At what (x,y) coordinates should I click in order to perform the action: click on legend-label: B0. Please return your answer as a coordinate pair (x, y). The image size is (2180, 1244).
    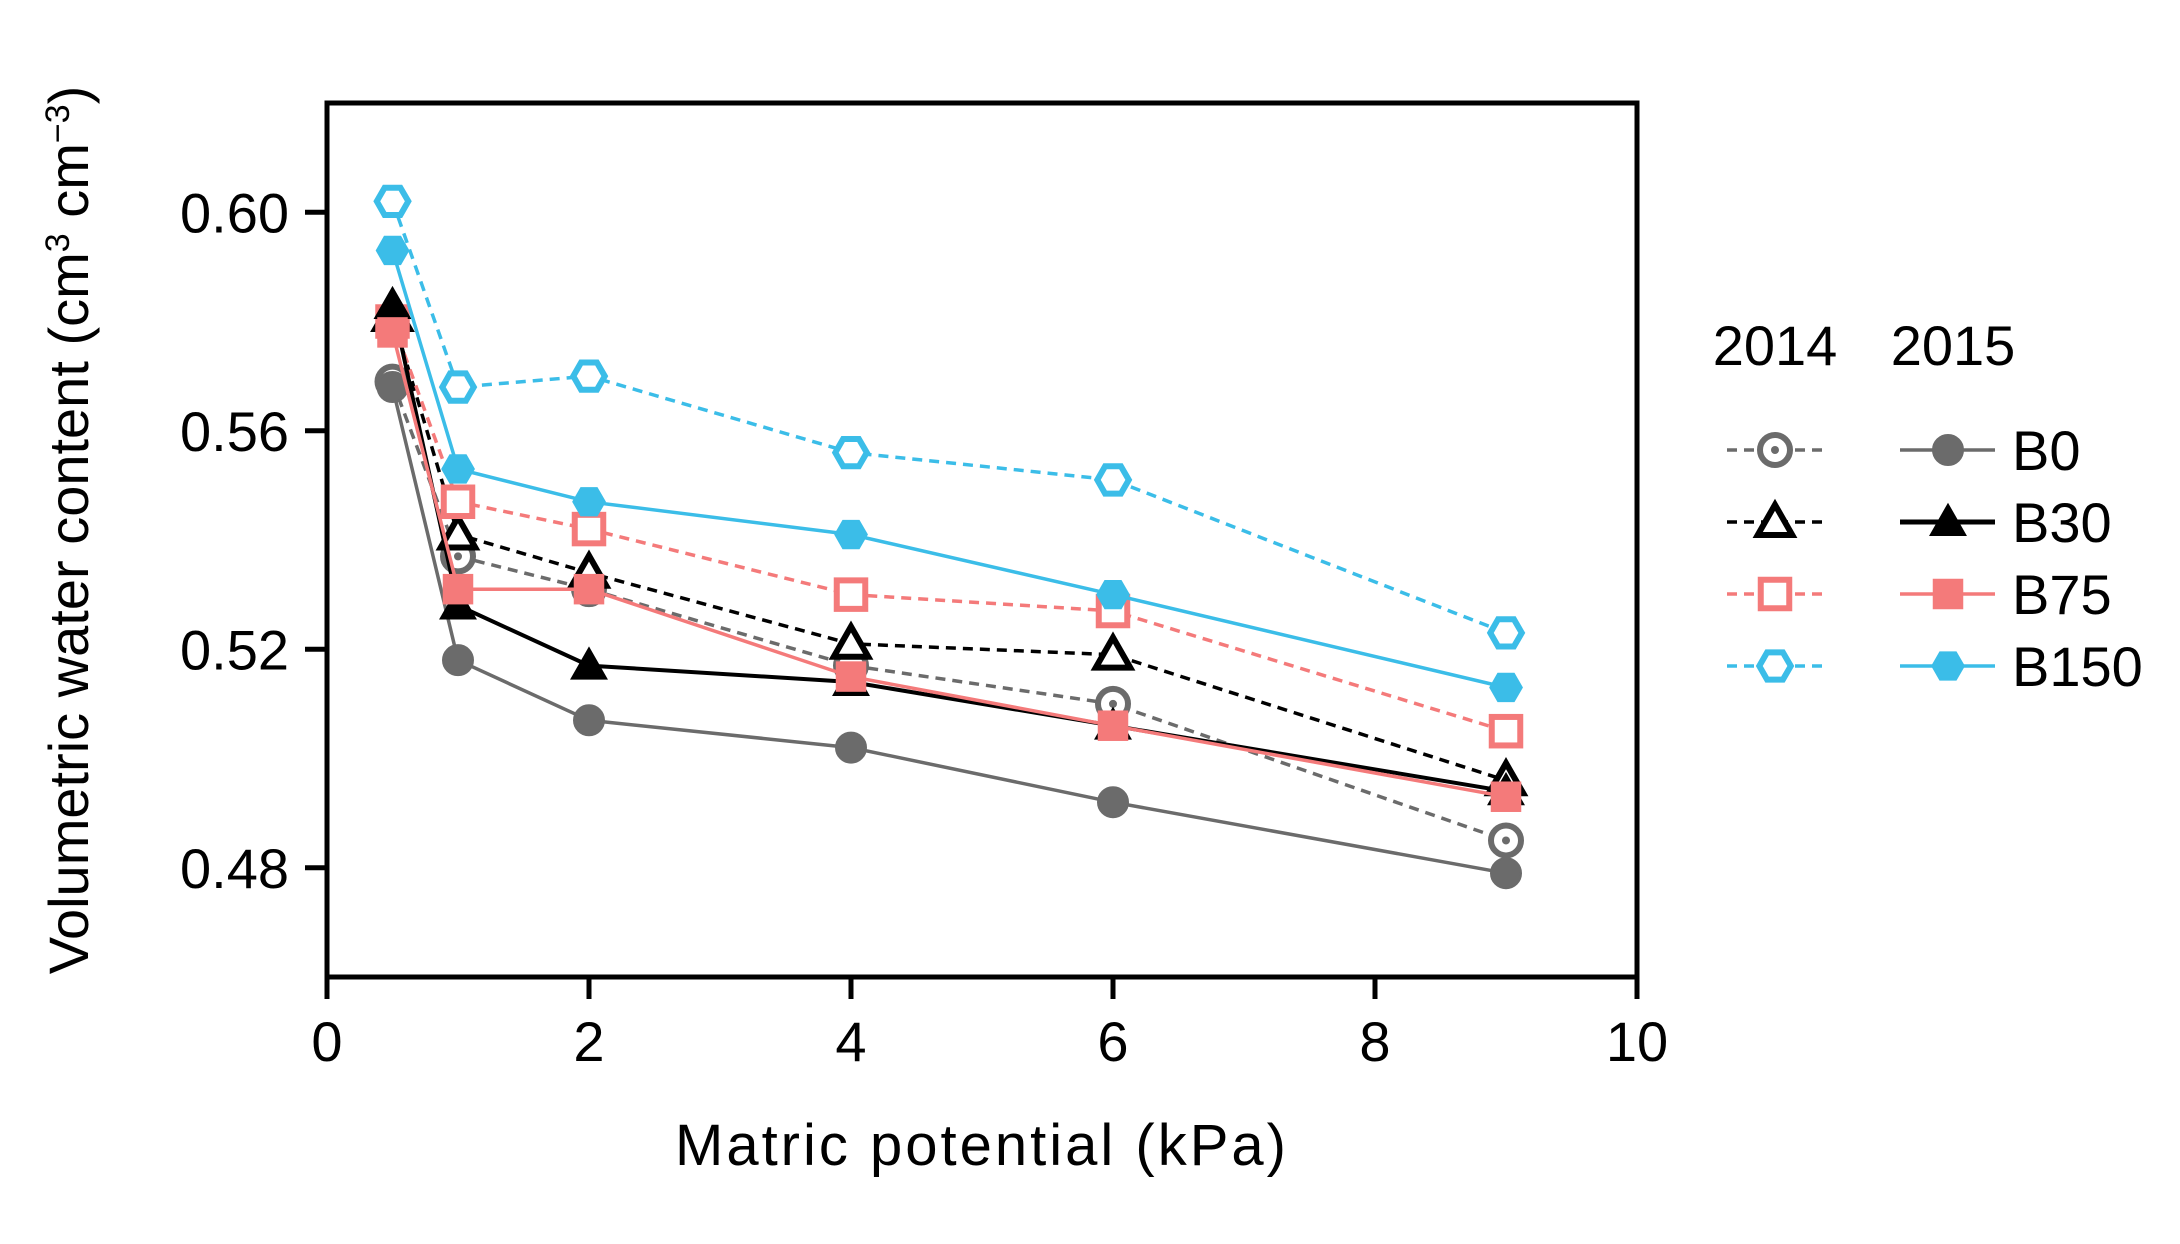
    Looking at the image, I should click on (2046, 450).